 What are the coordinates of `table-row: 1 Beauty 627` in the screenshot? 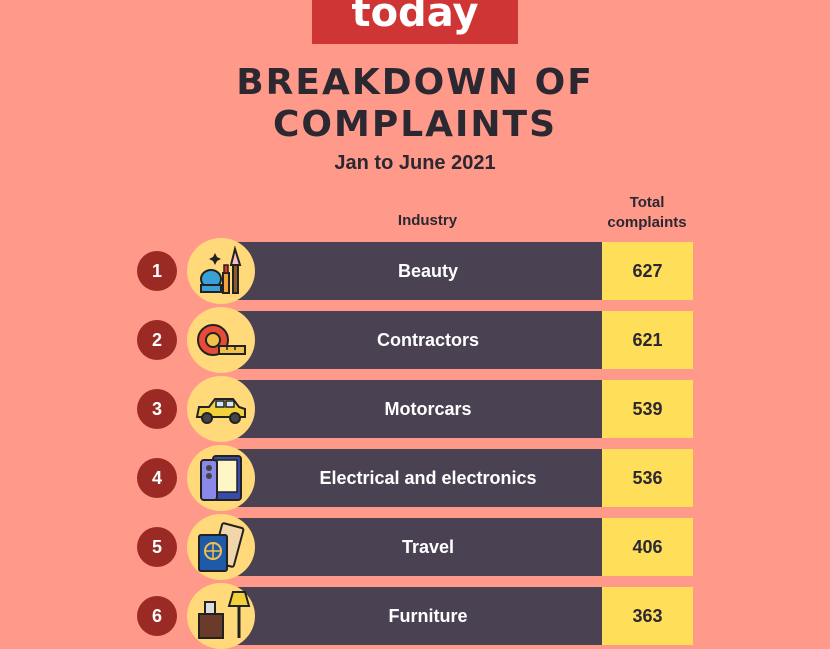 It's located at (415, 271).